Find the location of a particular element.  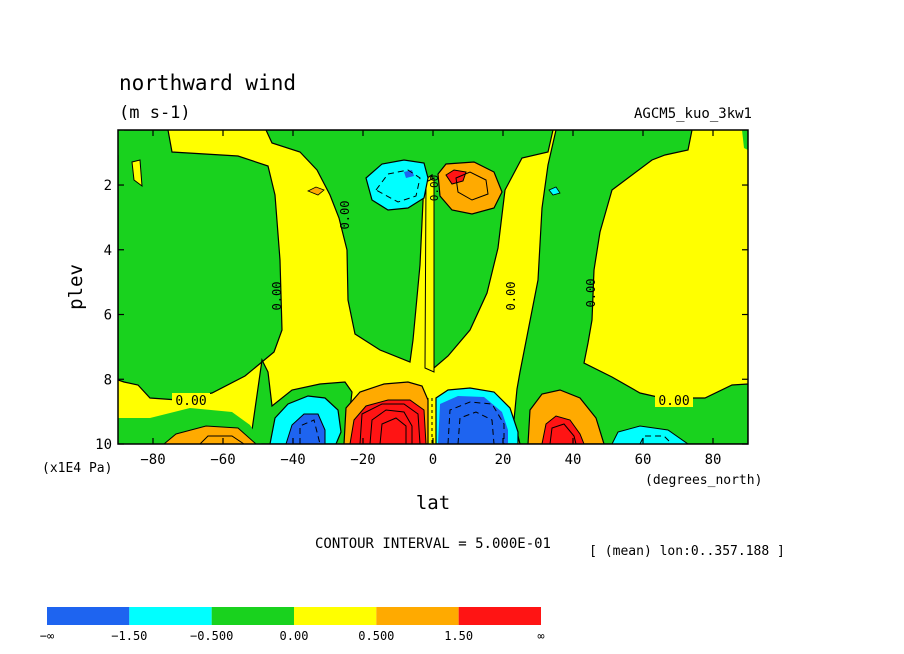

field-green-nh-midlat is located at coordinates (630, 287).